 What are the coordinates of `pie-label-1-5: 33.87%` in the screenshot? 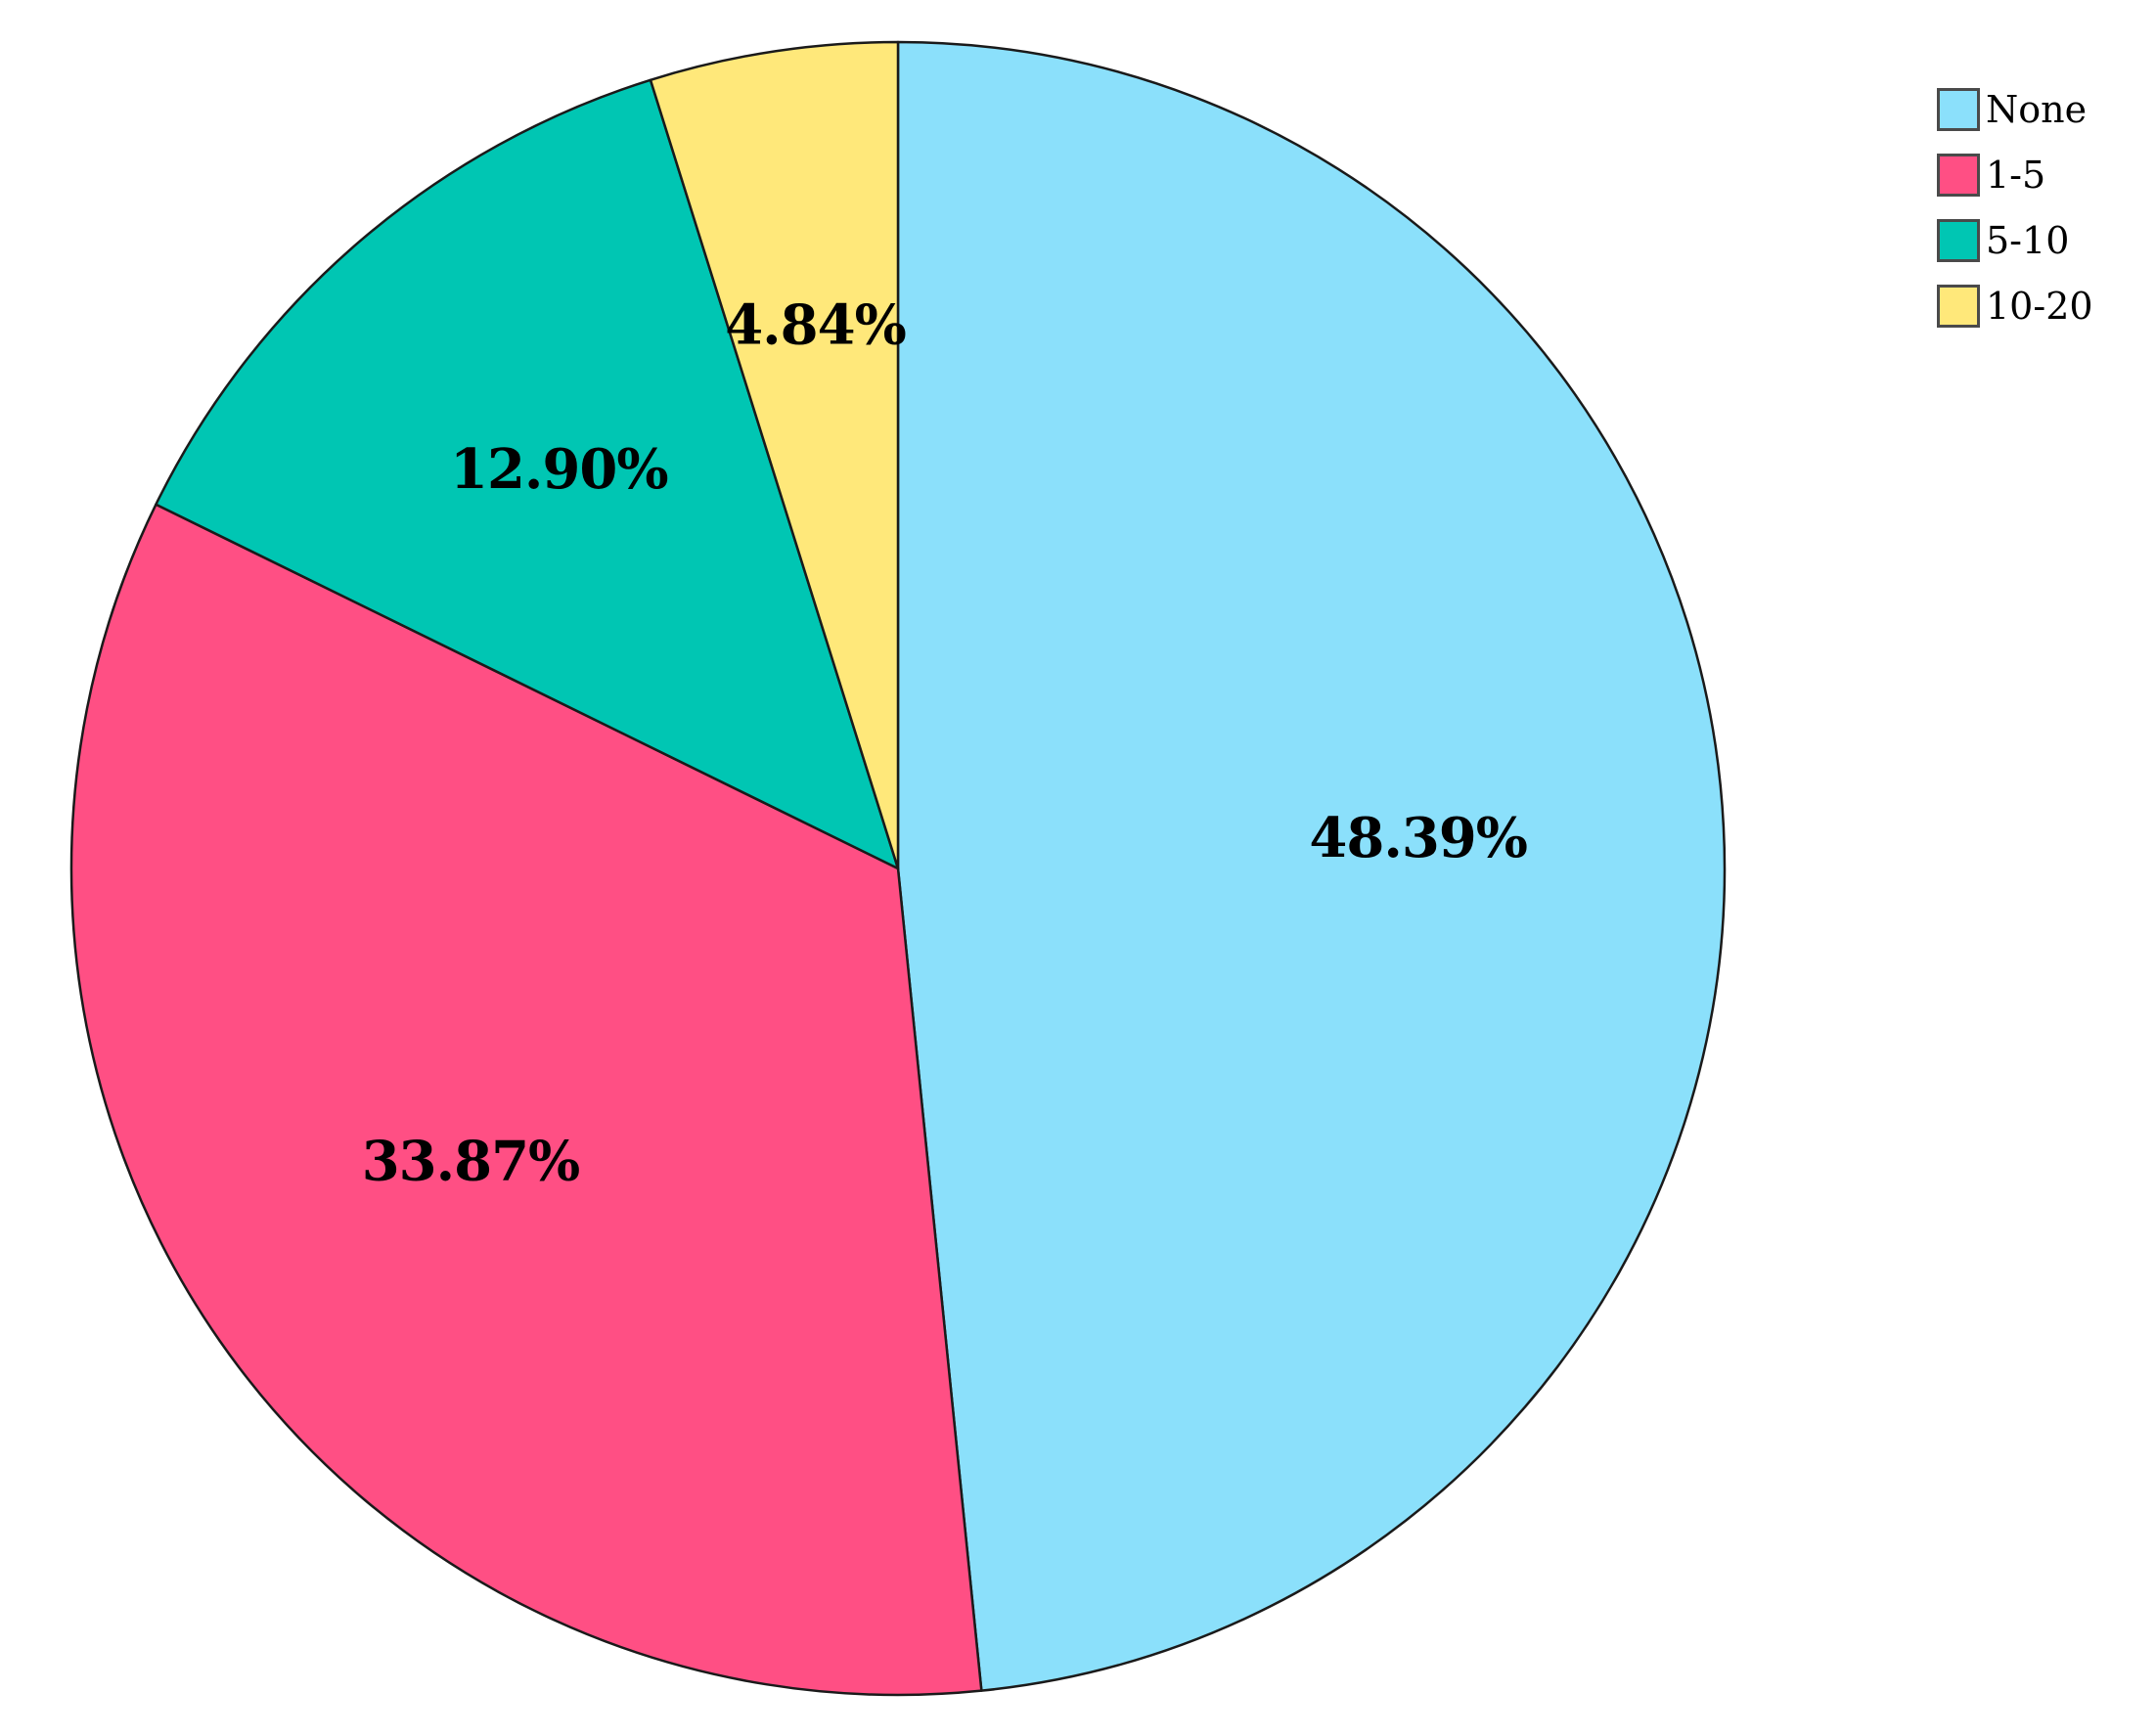 It's located at (471, 1162).